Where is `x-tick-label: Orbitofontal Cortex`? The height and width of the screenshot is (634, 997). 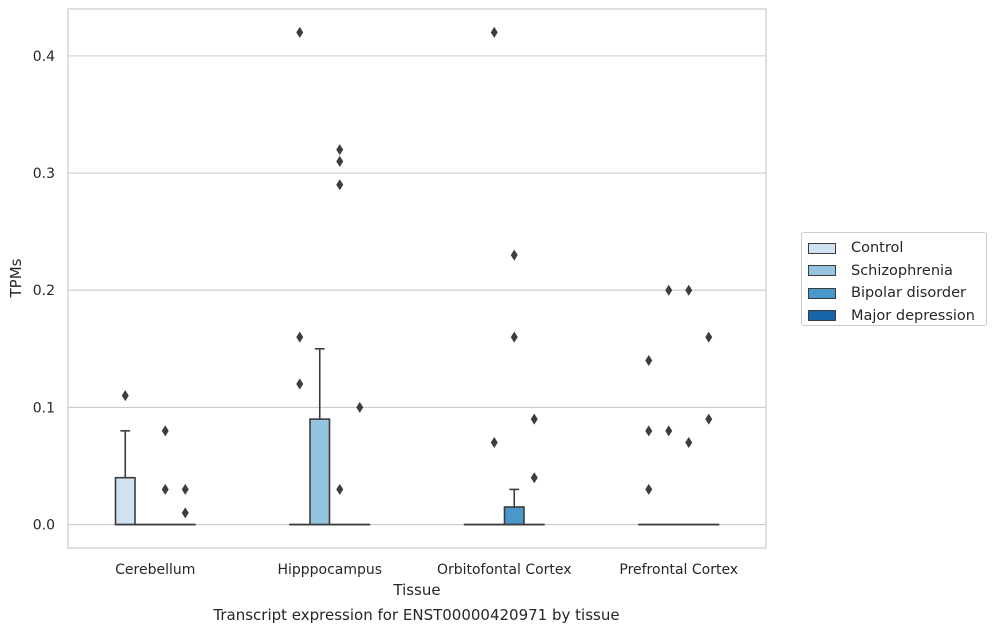 x-tick-label: Orbitofontal Cortex is located at coordinates (504, 570).